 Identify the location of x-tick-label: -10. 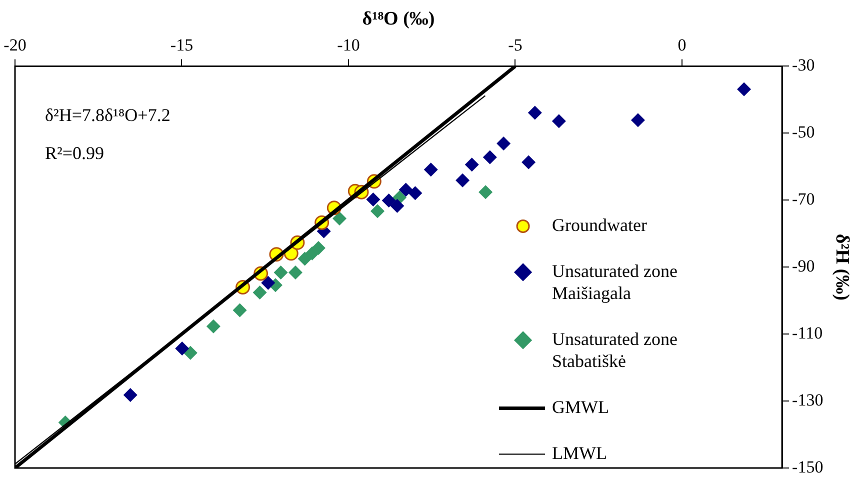
(348, 44).